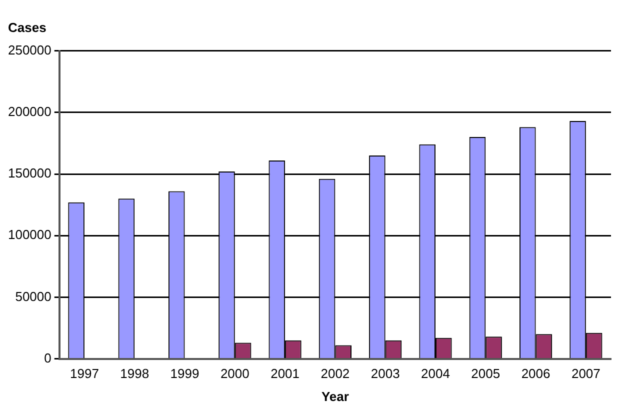  Describe the element at coordinates (30, 234) in the screenshot. I see `y-tick-label: 100000` at that location.